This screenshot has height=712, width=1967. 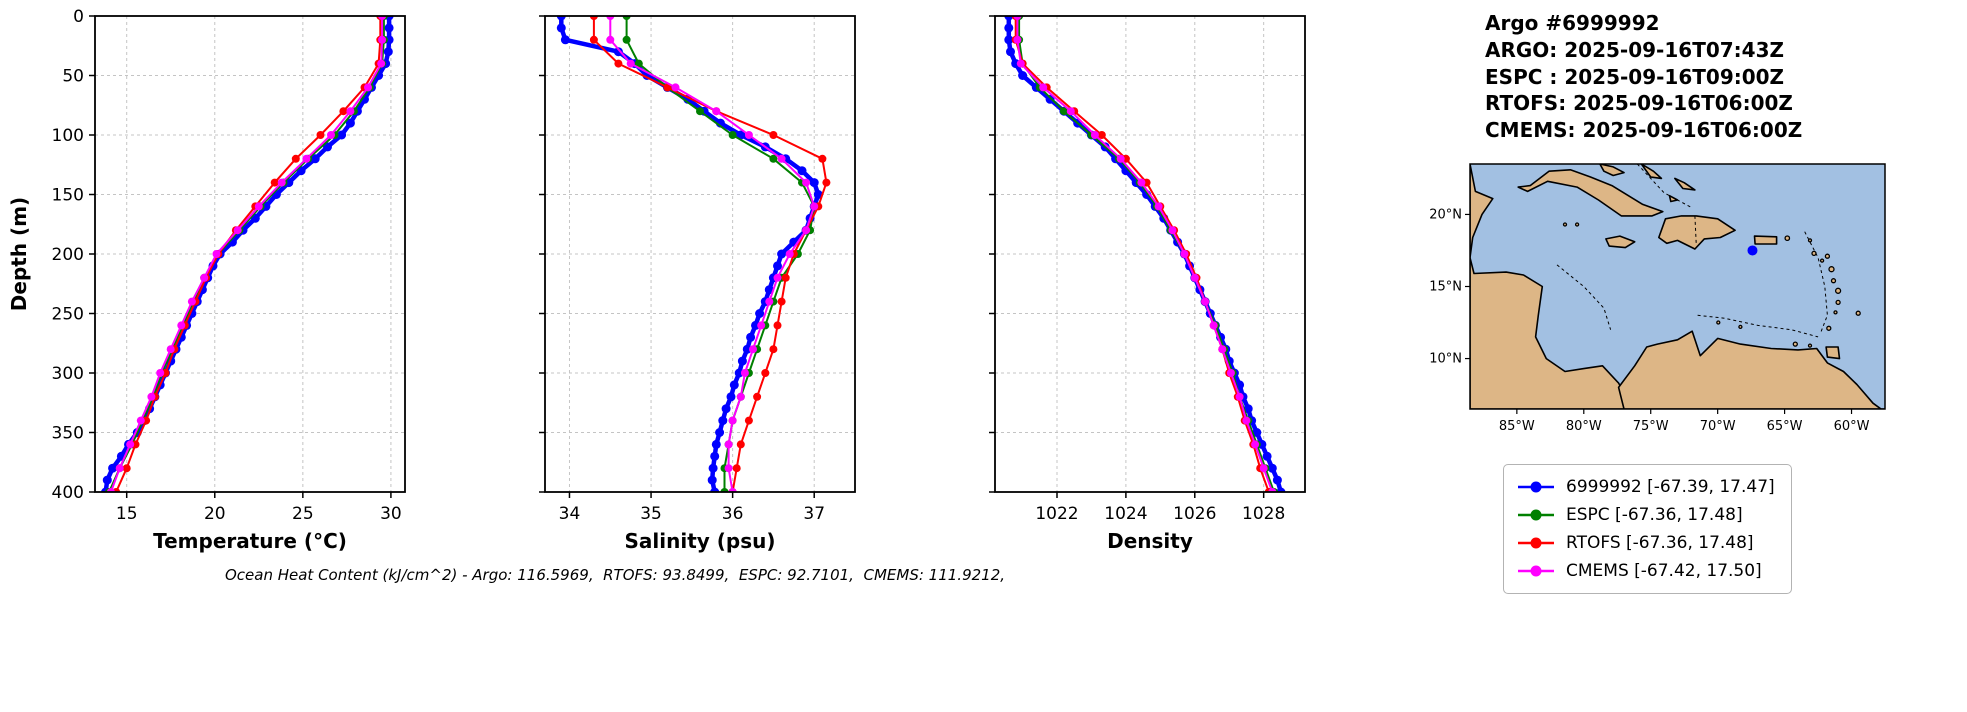 I want to click on svg-text: 25, so click(x=303, y=514).